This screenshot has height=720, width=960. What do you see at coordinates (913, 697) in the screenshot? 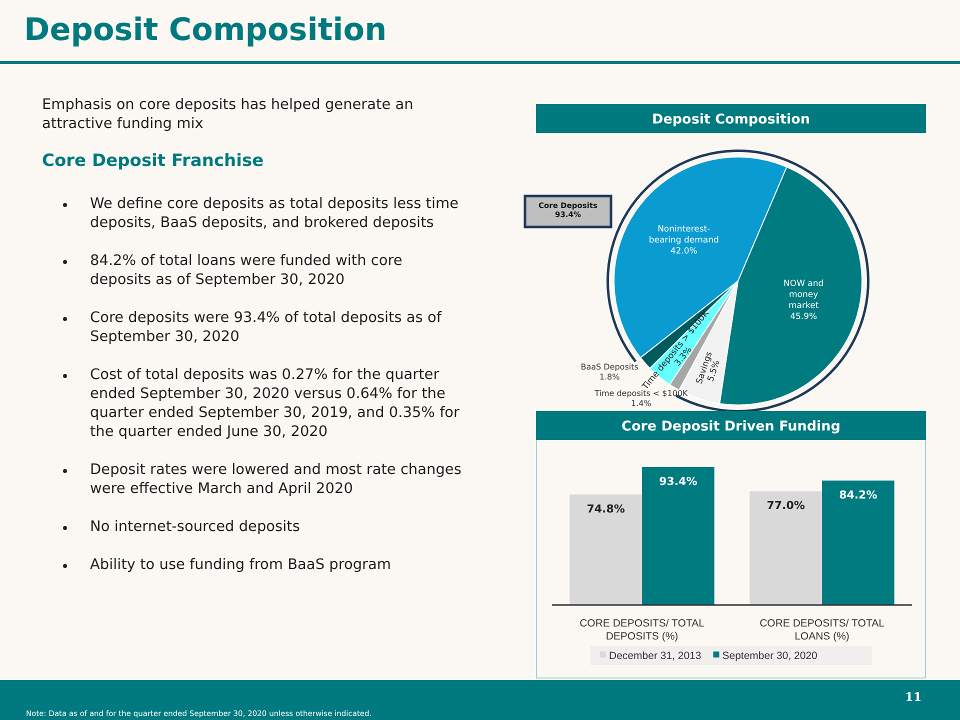
I see `text: 11` at bounding box center [913, 697].